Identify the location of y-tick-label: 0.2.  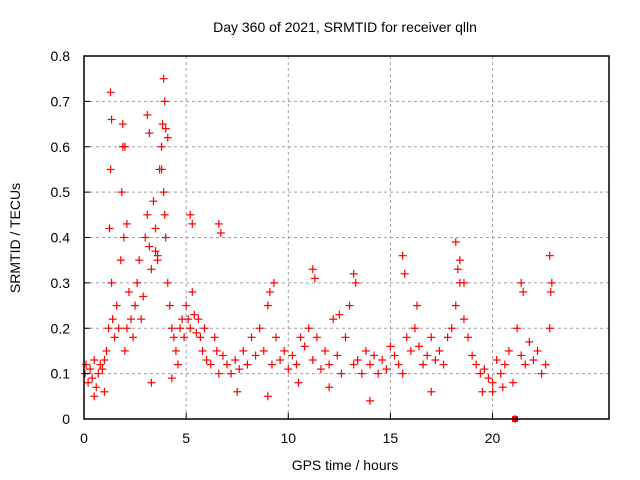
(61, 328).